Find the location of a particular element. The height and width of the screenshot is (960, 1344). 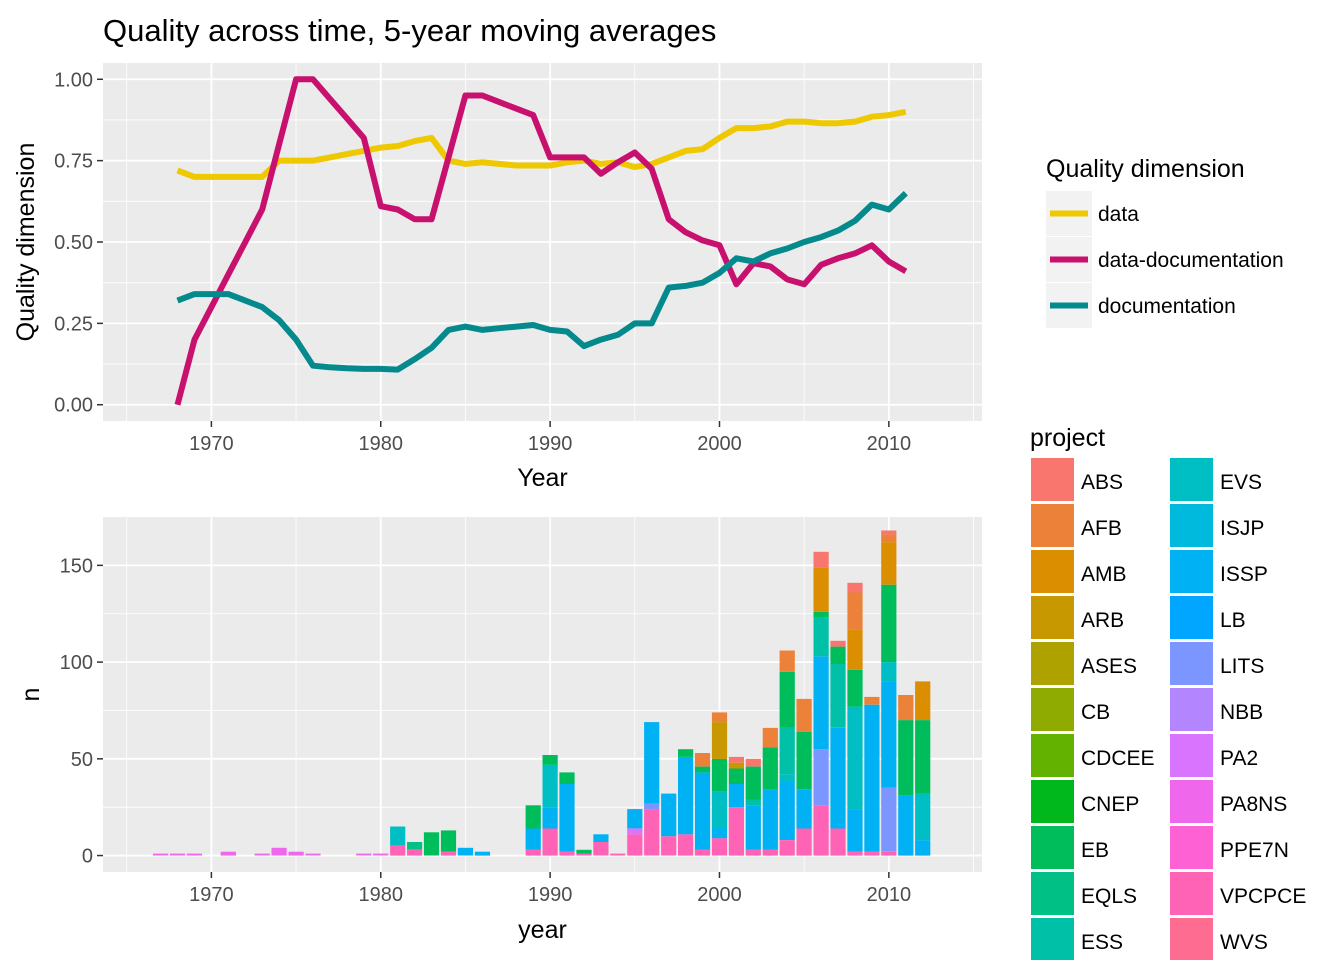

legend-swatch-ISJP is located at coordinates (1191, 525).